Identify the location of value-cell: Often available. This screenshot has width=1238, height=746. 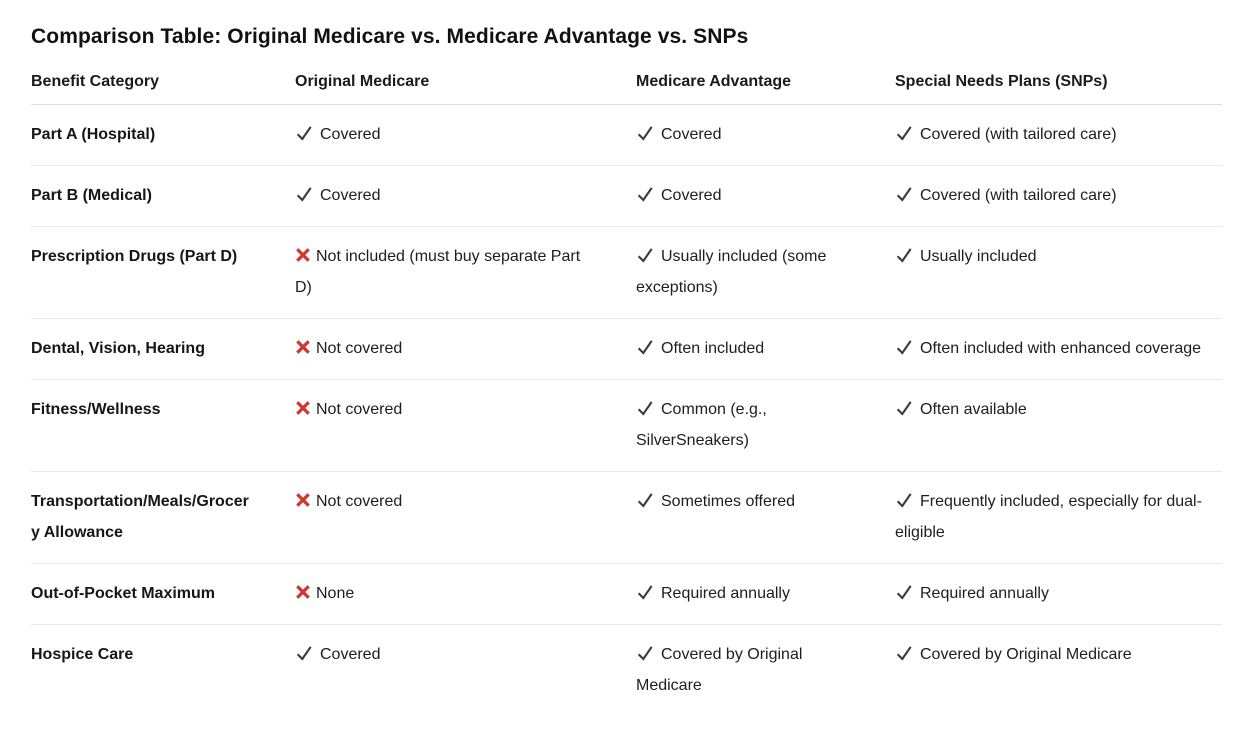
(1058, 425).